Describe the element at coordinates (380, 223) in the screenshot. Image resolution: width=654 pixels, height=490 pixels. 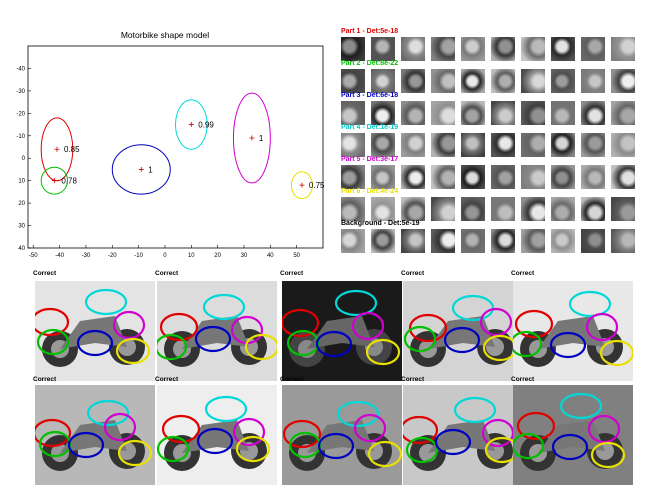
I see `part-label: Background - Det:5e-19` at that location.